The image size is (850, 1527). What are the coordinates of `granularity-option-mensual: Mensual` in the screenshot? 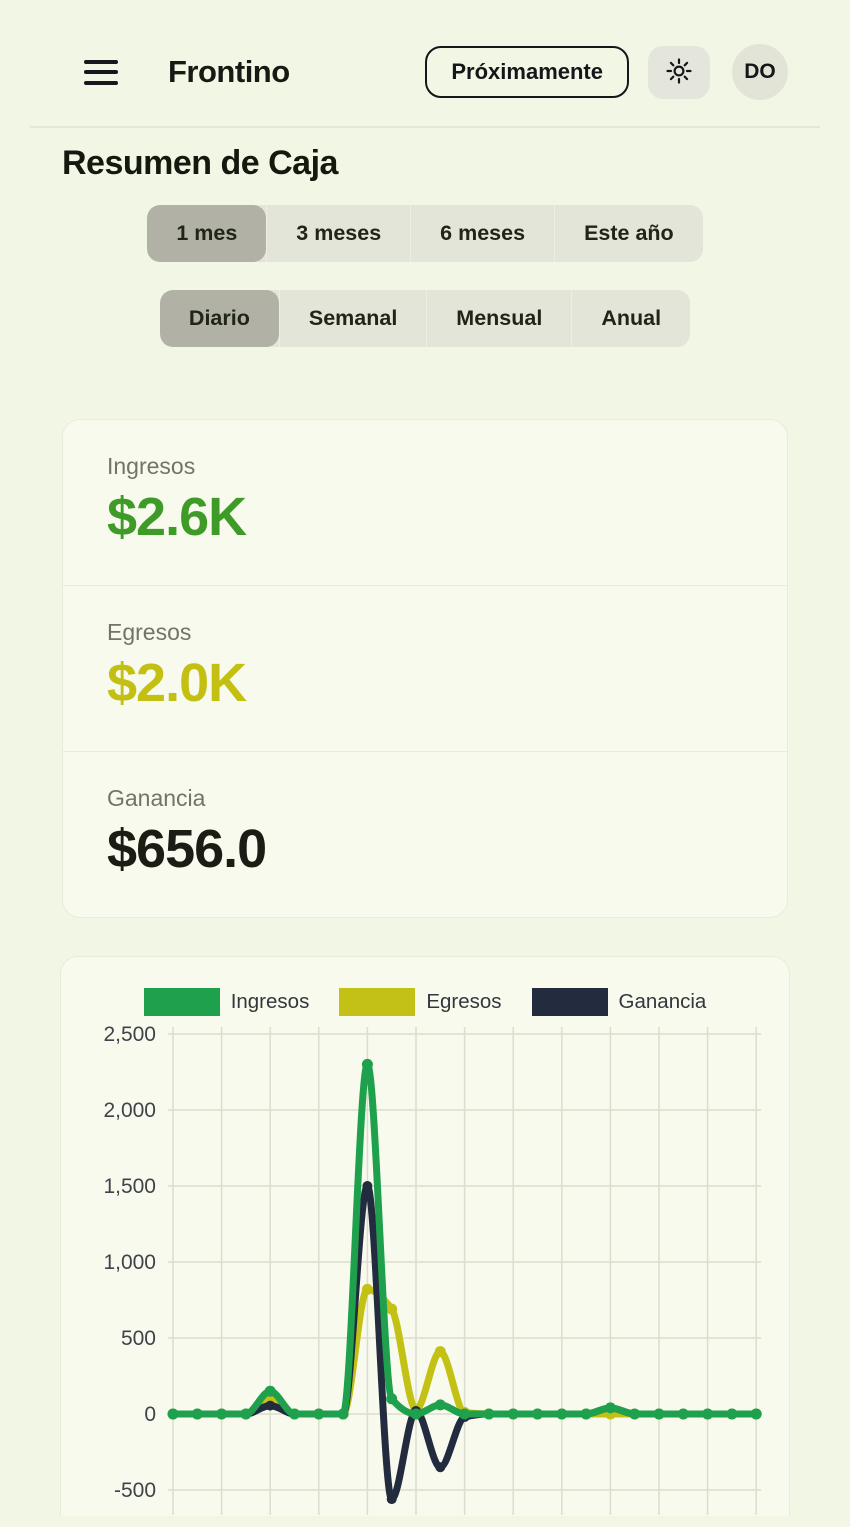 It's located at (498, 318).